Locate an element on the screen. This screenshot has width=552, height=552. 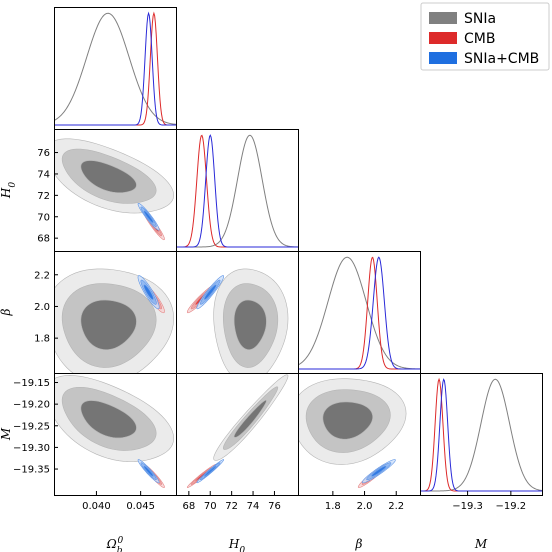
y-tick-label: 2.0 is located at coordinates (42, 307).